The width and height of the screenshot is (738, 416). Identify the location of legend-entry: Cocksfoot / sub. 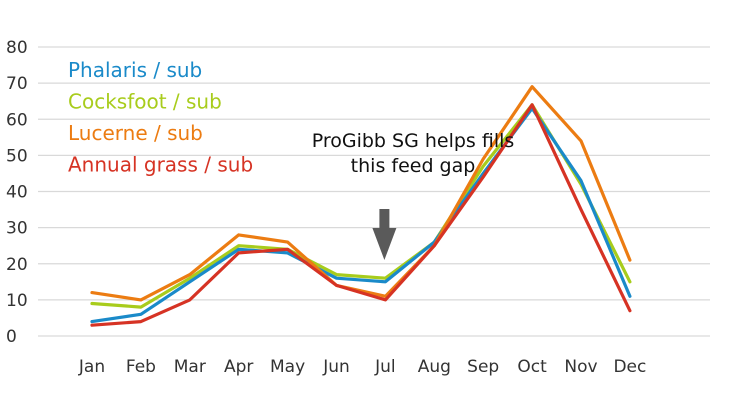
(145, 102).